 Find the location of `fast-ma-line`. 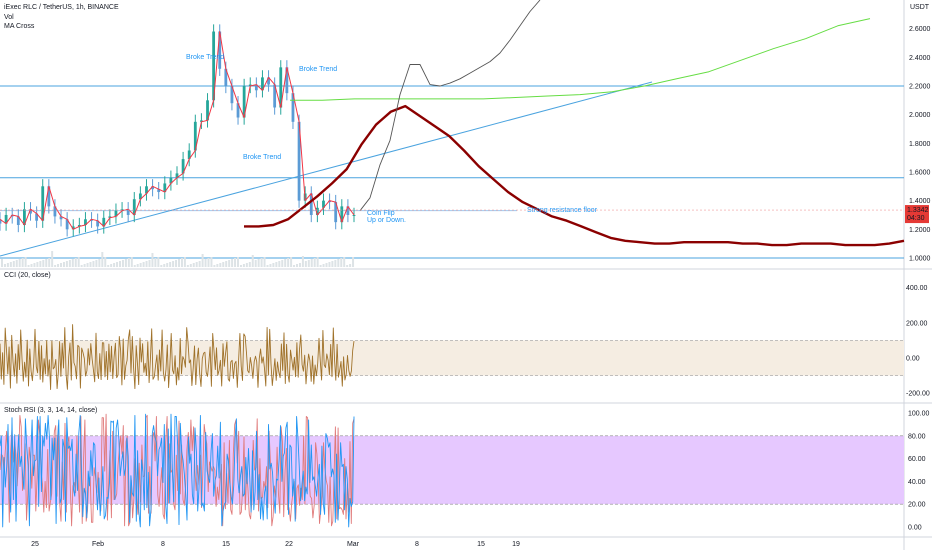

fast-ma-line is located at coordinates (177, 130).